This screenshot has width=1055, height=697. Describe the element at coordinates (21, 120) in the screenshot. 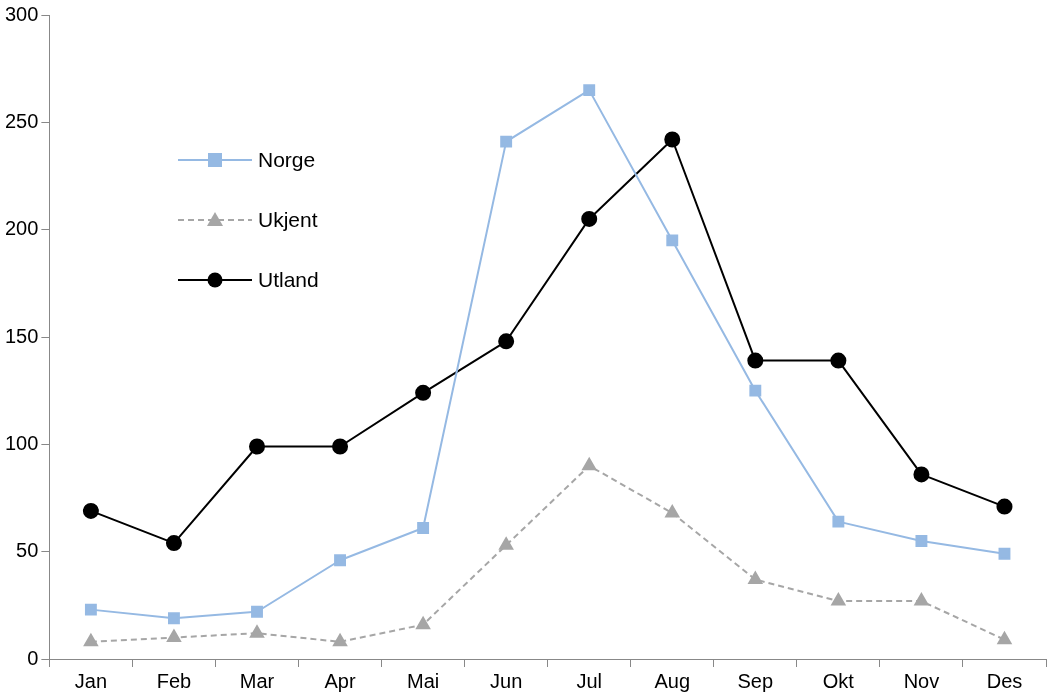

I see `y-tick-label: 250` at that location.